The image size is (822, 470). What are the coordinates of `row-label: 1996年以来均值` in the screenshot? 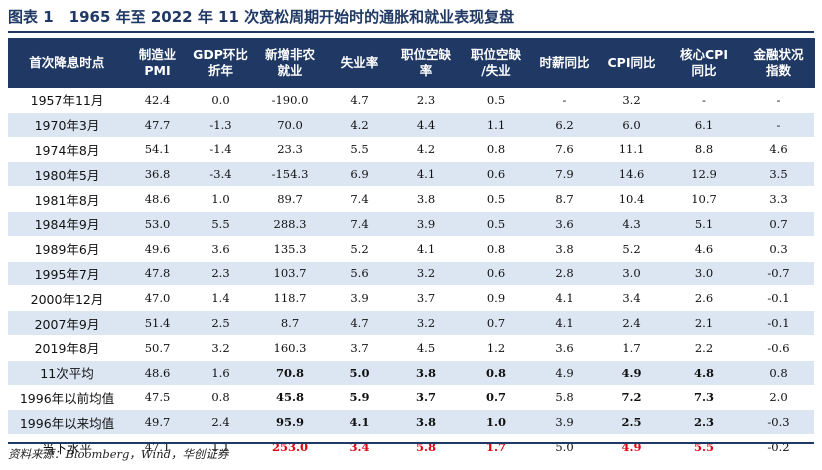 It's located at (67, 422).